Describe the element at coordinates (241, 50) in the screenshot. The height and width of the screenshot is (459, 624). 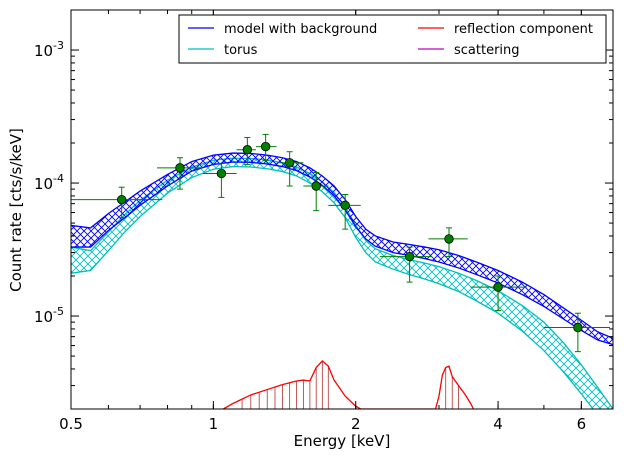
I see `legend-label: torus` at that location.